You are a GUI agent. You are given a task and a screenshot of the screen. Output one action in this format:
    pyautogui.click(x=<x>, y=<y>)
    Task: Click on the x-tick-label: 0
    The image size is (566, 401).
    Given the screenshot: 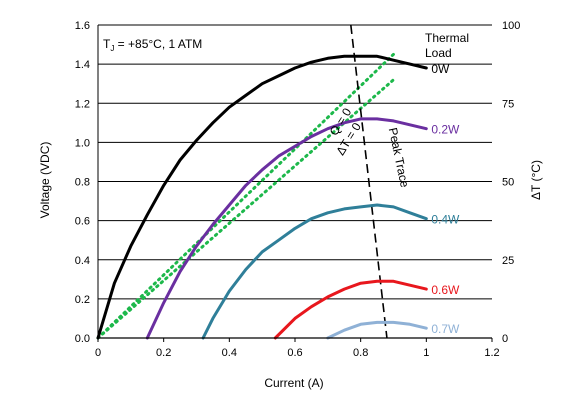 What is the action you would take?
    pyautogui.click(x=98, y=353)
    